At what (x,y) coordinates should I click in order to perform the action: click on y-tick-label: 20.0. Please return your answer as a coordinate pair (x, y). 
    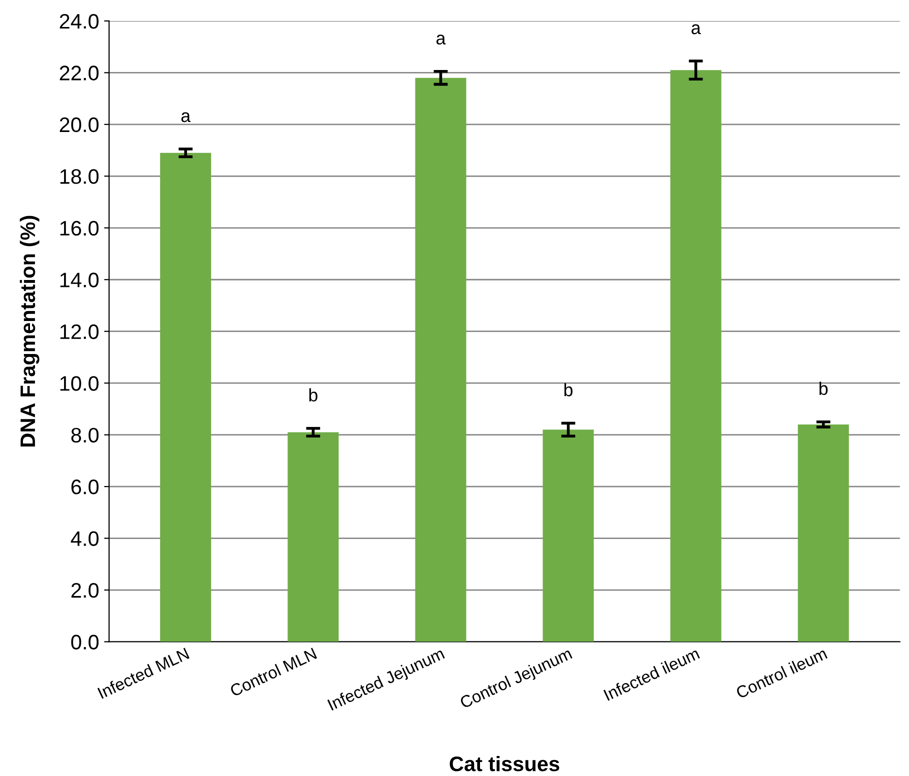
    Looking at the image, I should click on (79, 124).